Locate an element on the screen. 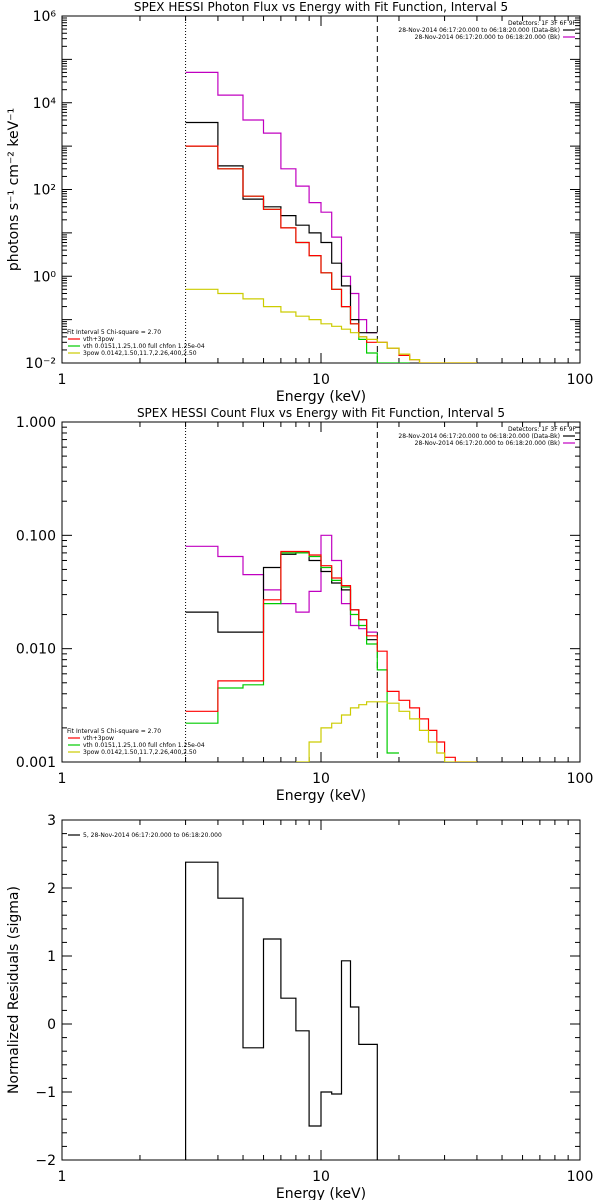  y-tick-label: 10² is located at coordinates (44, 191).